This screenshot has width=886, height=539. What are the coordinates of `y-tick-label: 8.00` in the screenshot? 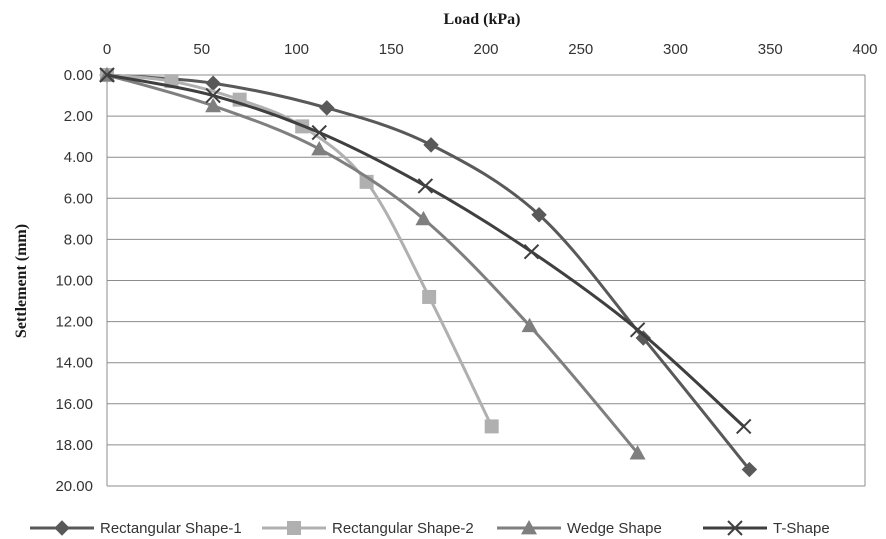 It's located at (78, 239).